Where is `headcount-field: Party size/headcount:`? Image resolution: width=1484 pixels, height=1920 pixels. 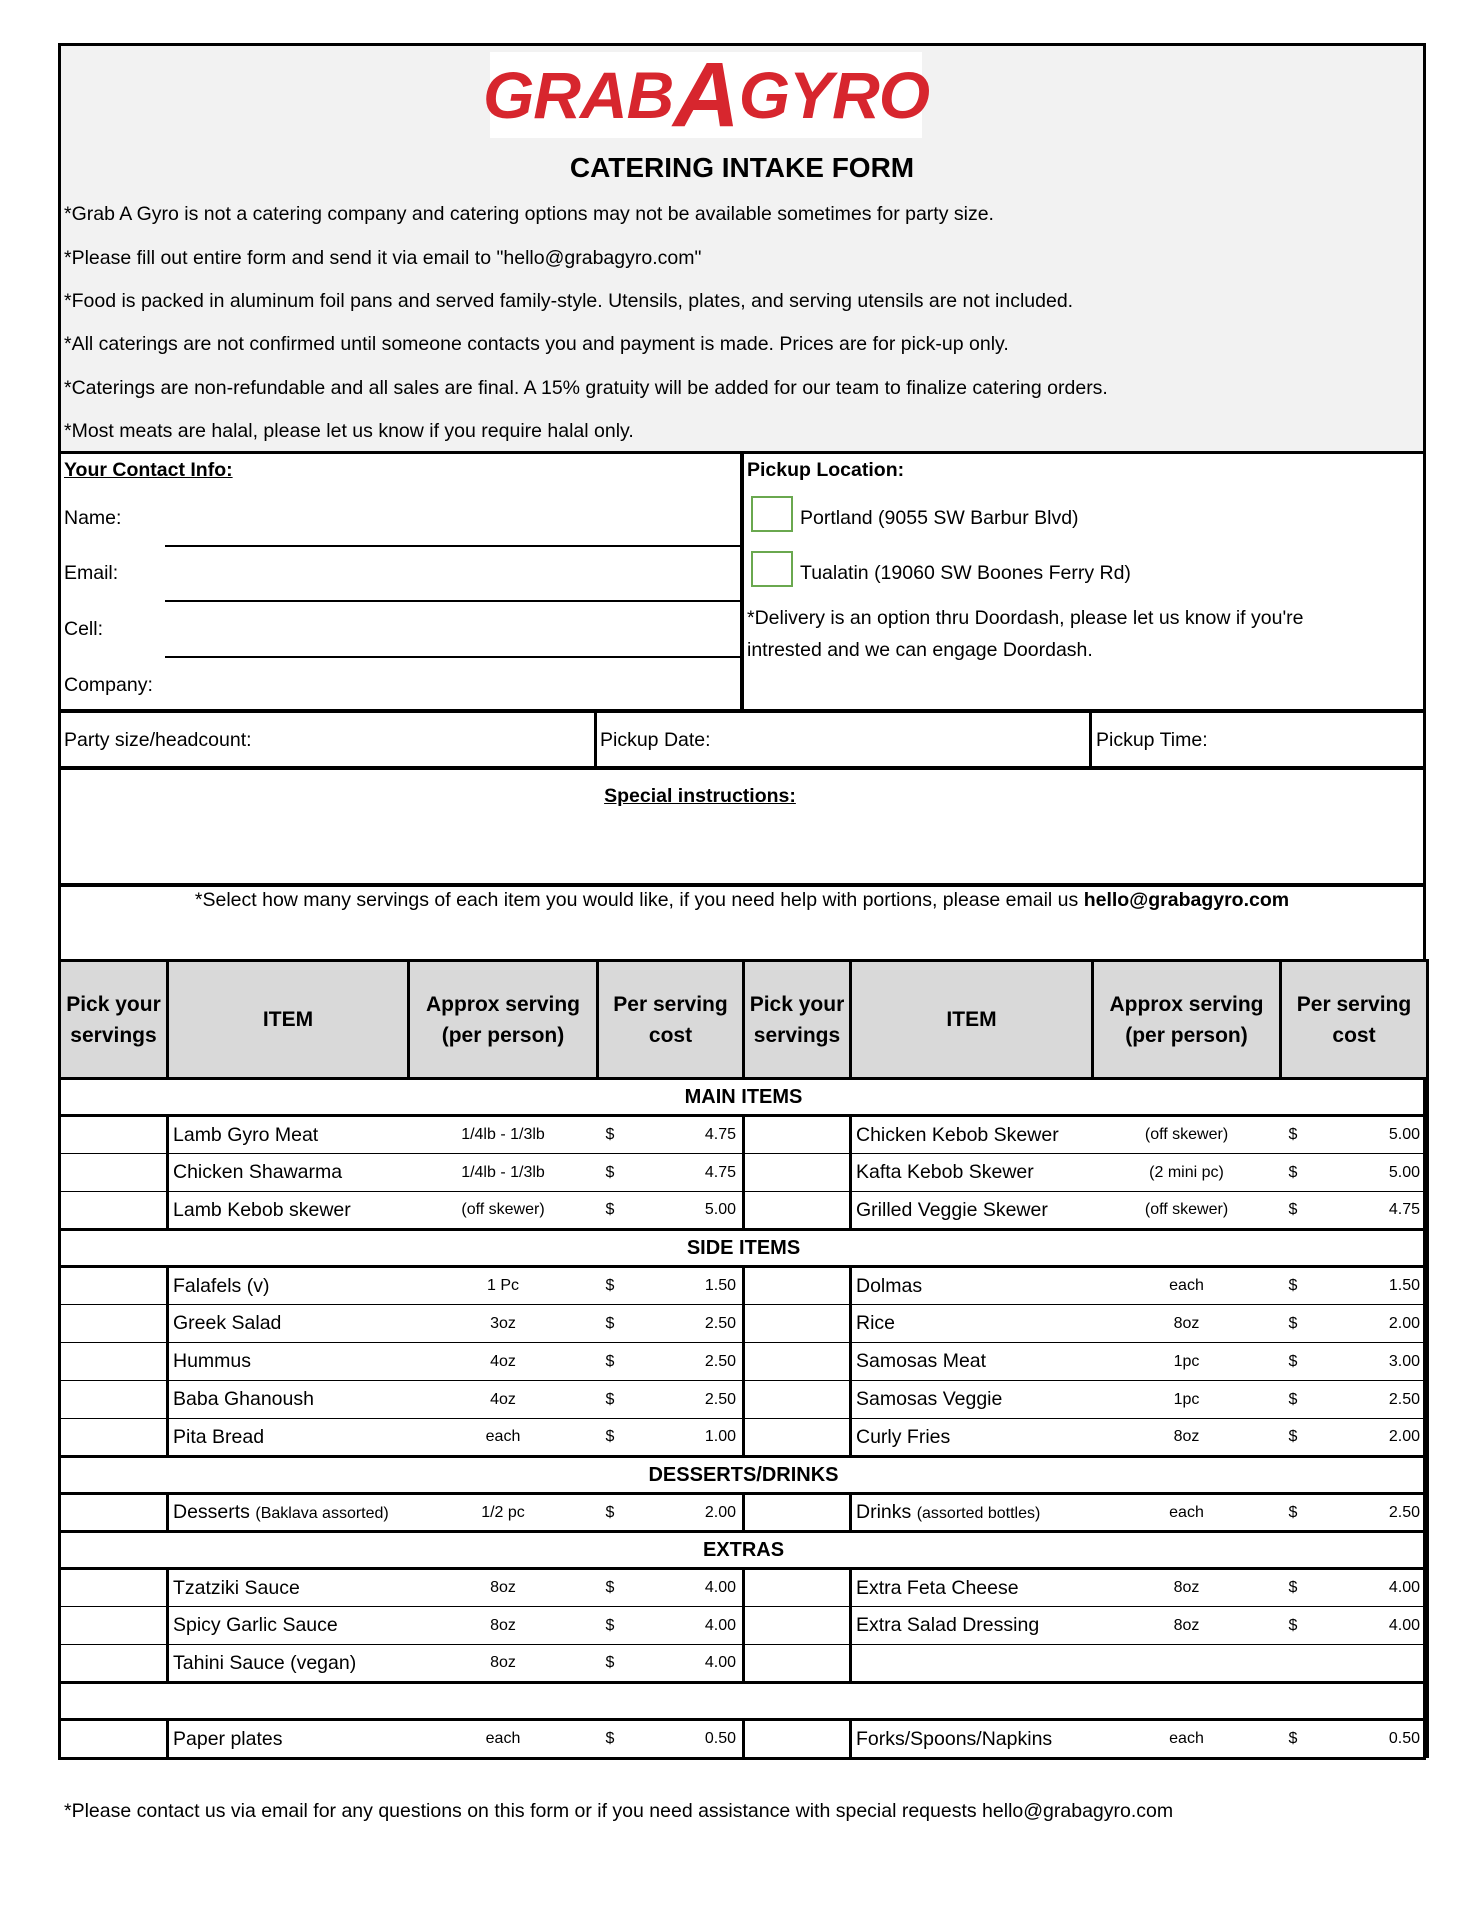
headcount-field: Party size/headcount: is located at coordinates (158, 740).